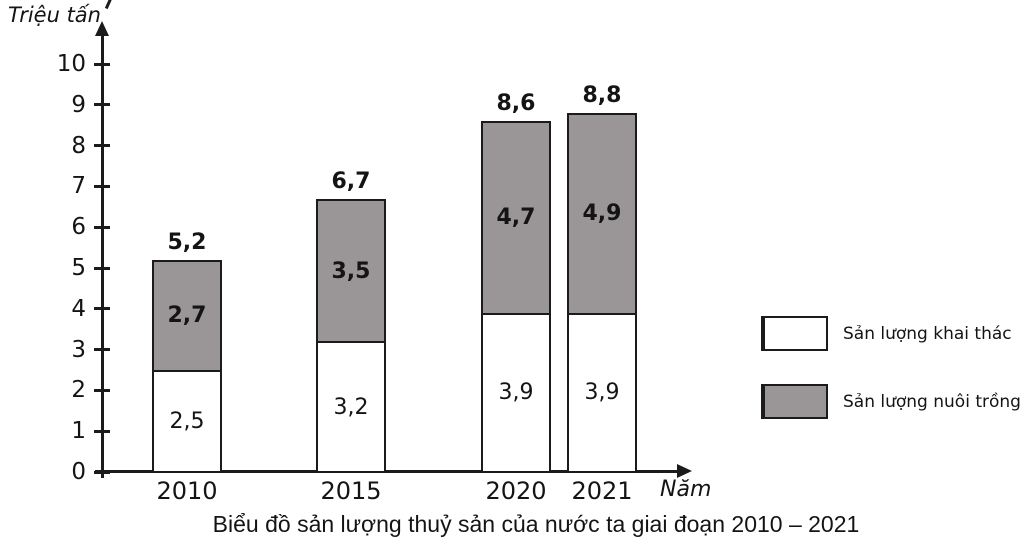 The image size is (1032, 557). Describe the element at coordinates (78, 268) in the screenshot. I see `y-tick-label: 5` at that location.